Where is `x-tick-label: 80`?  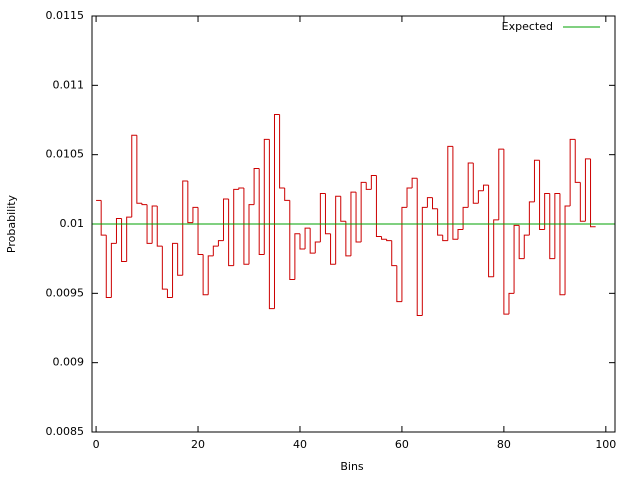
x-tick-label: 80 is located at coordinates (504, 444).